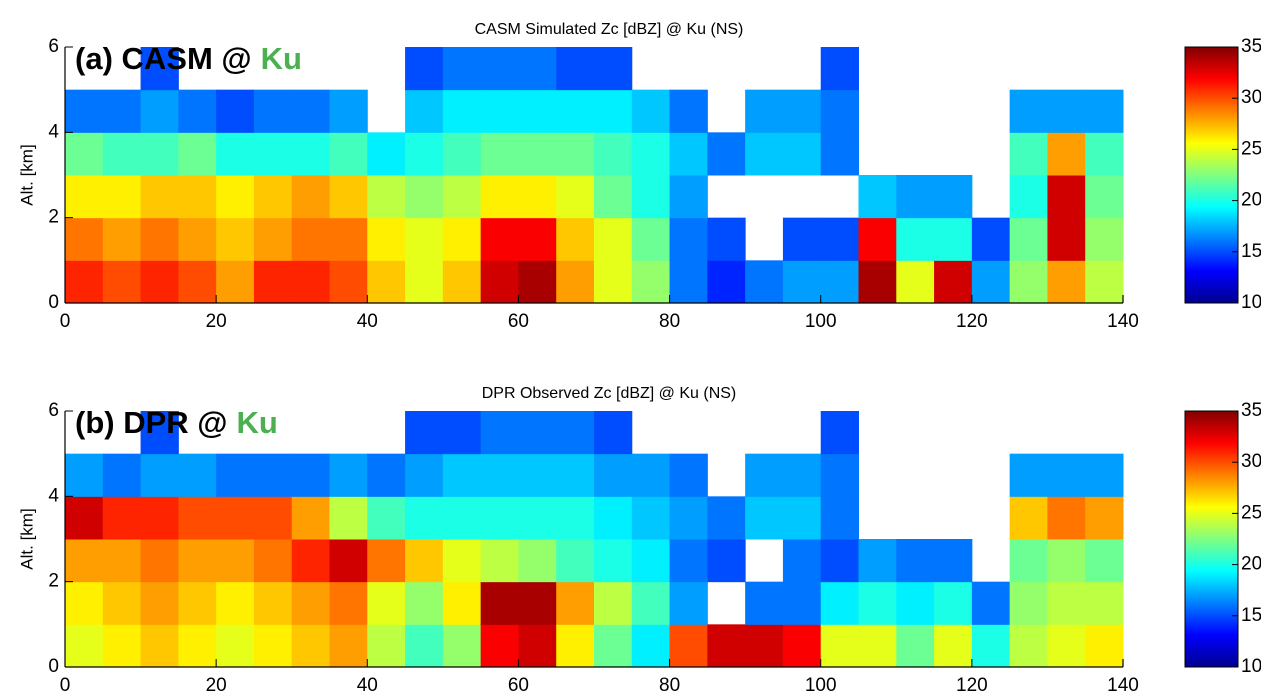  Describe the element at coordinates (972, 321) in the screenshot. I see `x-tick-label: 120` at that location.